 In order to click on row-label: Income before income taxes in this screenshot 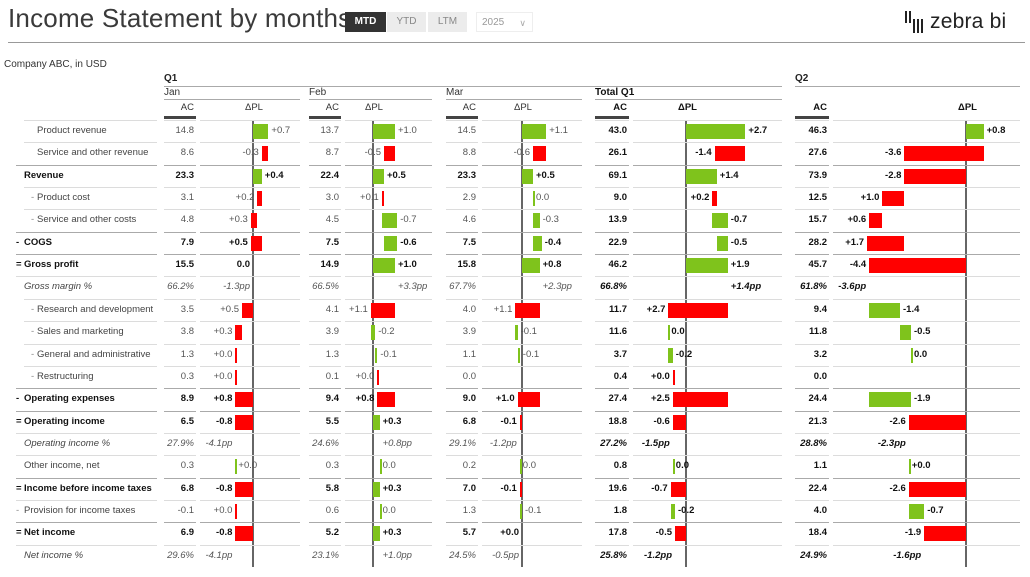, I will do `click(88, 488)`.